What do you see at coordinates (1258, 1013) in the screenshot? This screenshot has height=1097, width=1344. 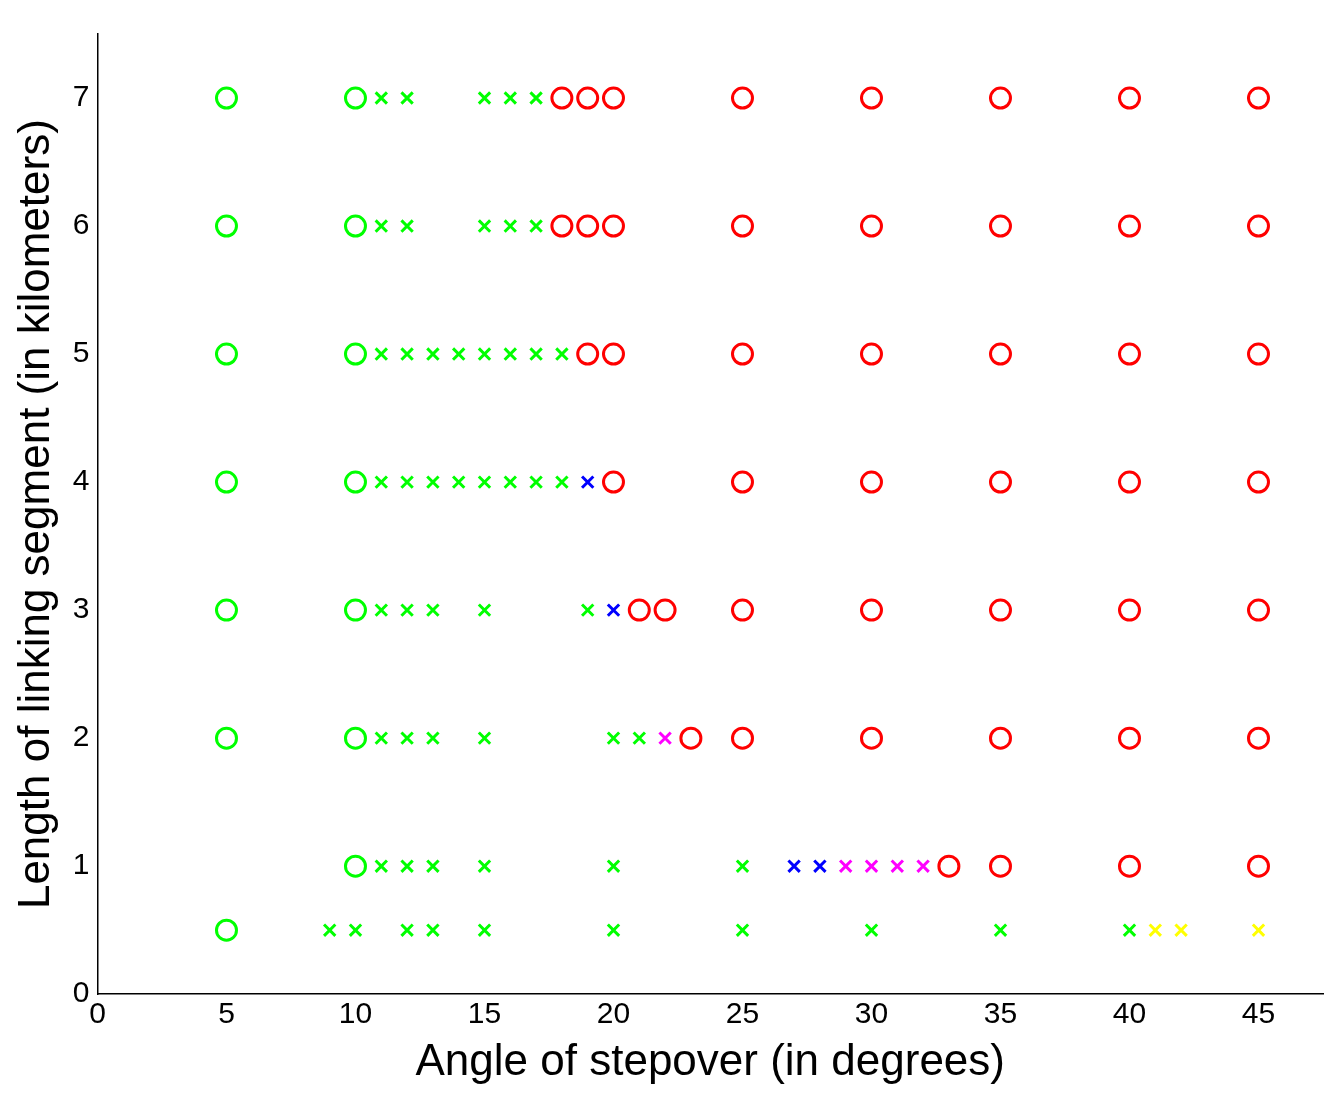 I see `x-tick-label: 45` at bounding box center [1258, 1013].